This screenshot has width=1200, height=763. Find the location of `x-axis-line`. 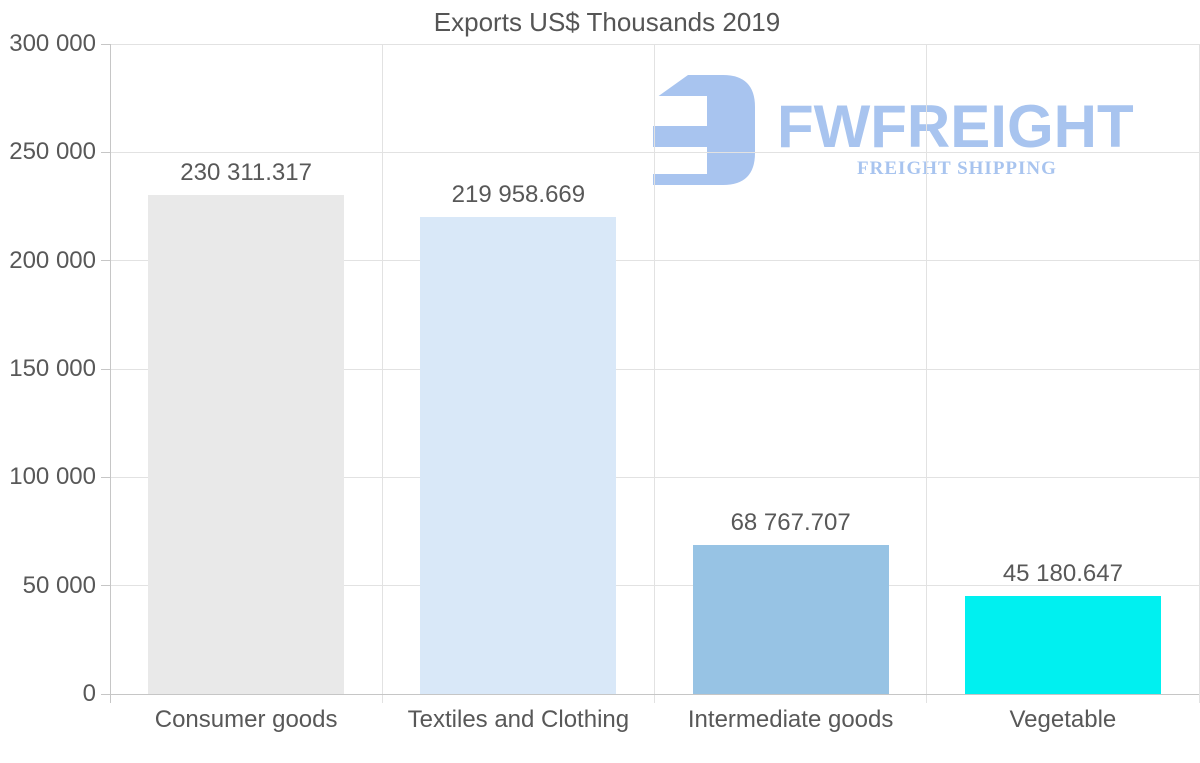

x-axis-line is located at coordinates (654, 694).